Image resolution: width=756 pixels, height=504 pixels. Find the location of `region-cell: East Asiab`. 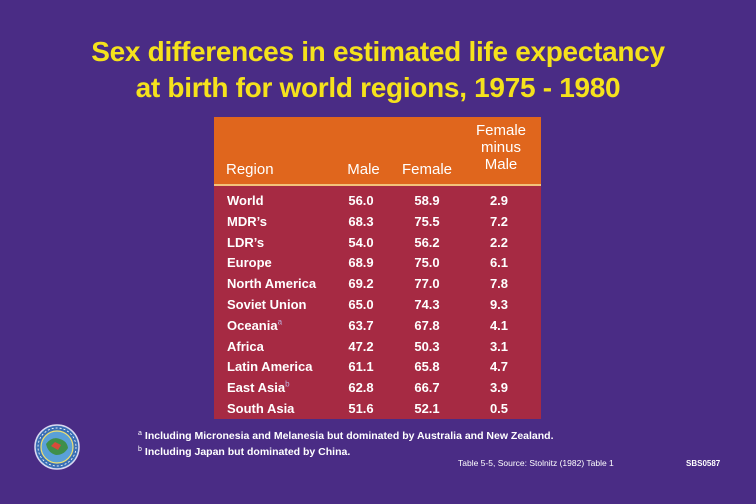

region-cell: East Asiab is located at coordinates (258, 387).